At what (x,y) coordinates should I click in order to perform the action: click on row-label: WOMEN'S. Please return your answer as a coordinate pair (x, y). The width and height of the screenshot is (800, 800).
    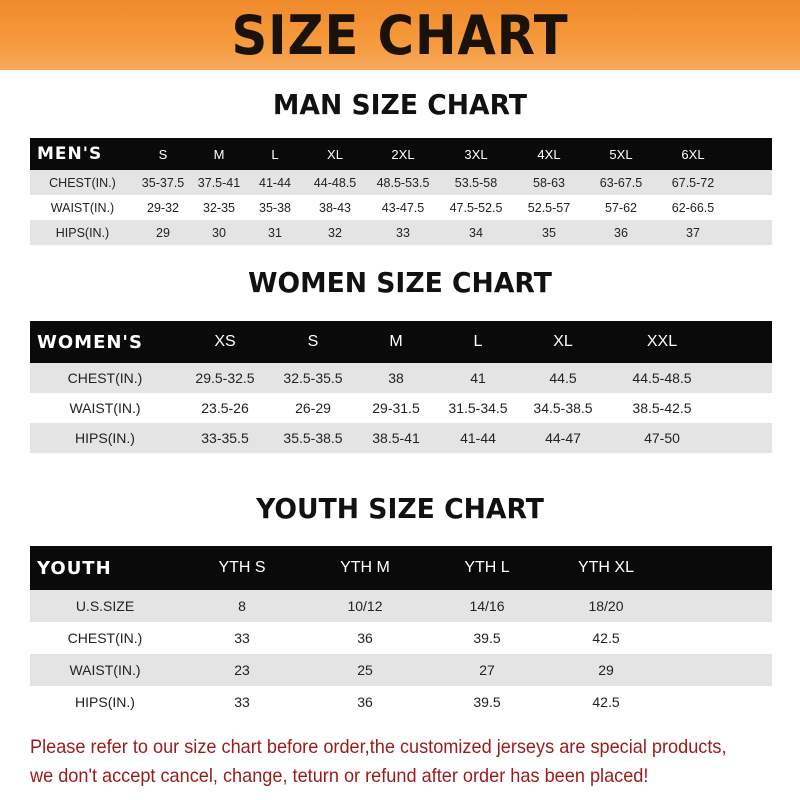
    Looking at the image, I should click on (105, 342).